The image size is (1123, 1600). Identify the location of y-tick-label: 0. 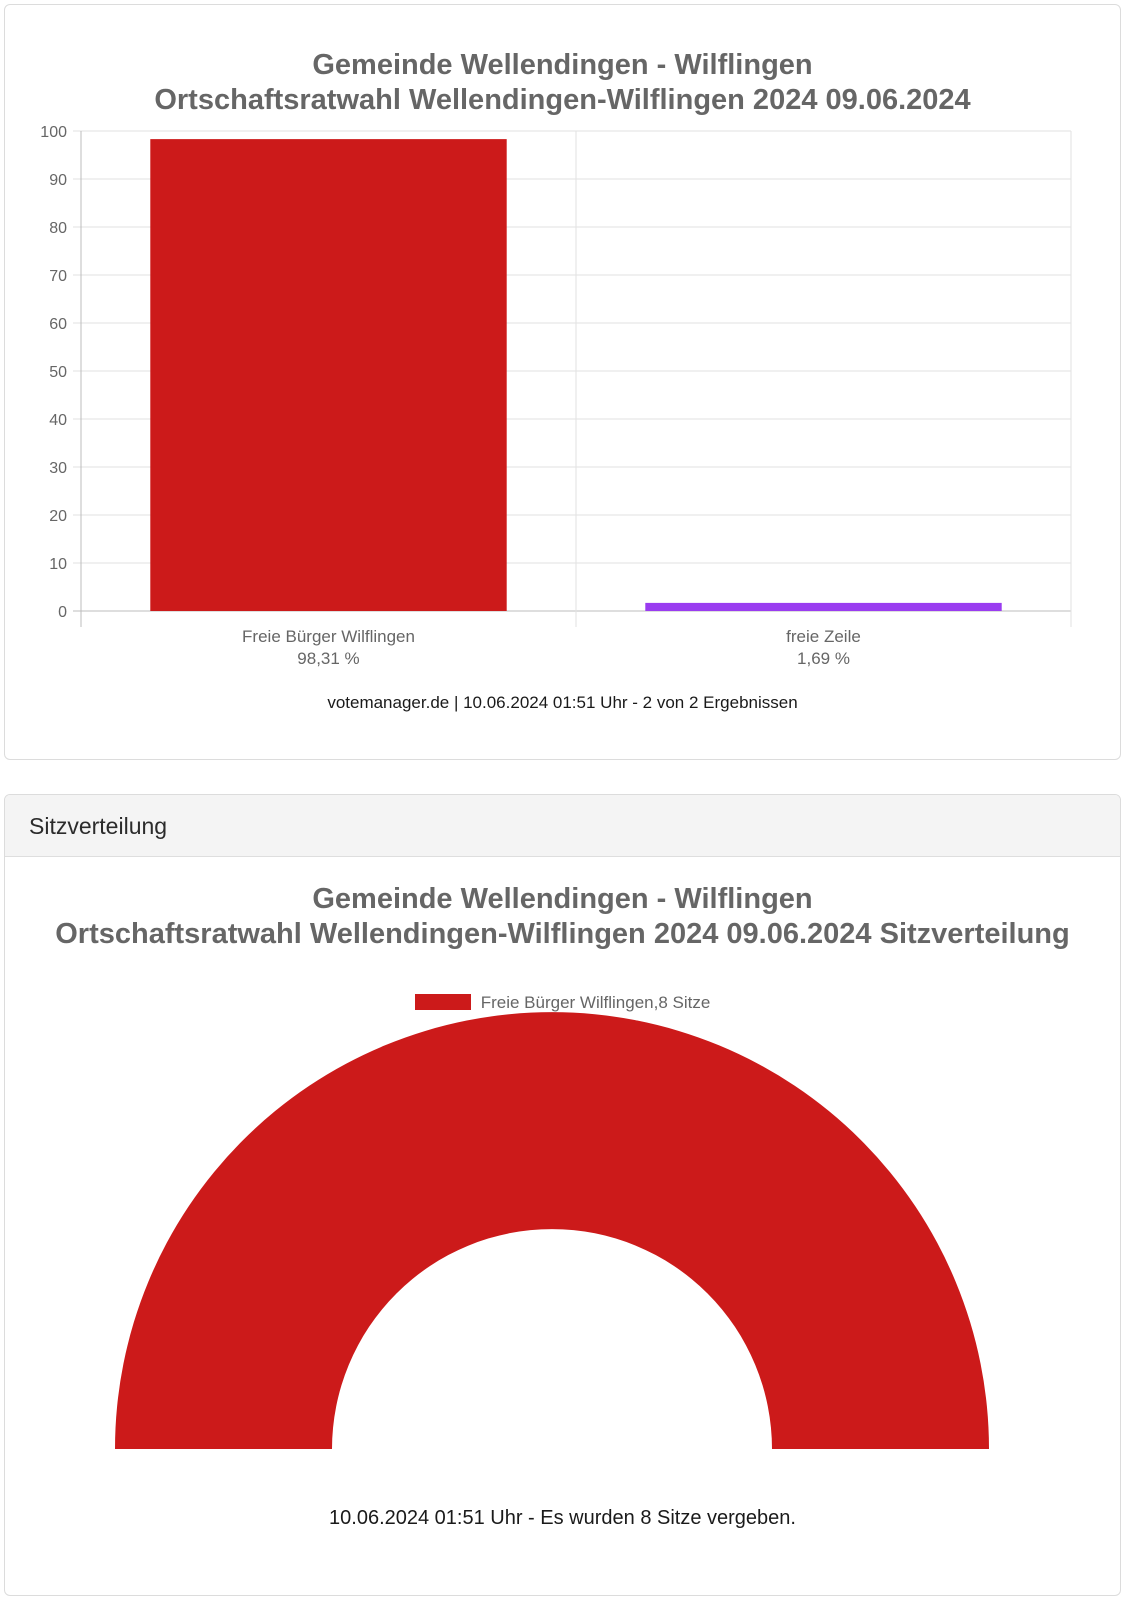
(62, 612).